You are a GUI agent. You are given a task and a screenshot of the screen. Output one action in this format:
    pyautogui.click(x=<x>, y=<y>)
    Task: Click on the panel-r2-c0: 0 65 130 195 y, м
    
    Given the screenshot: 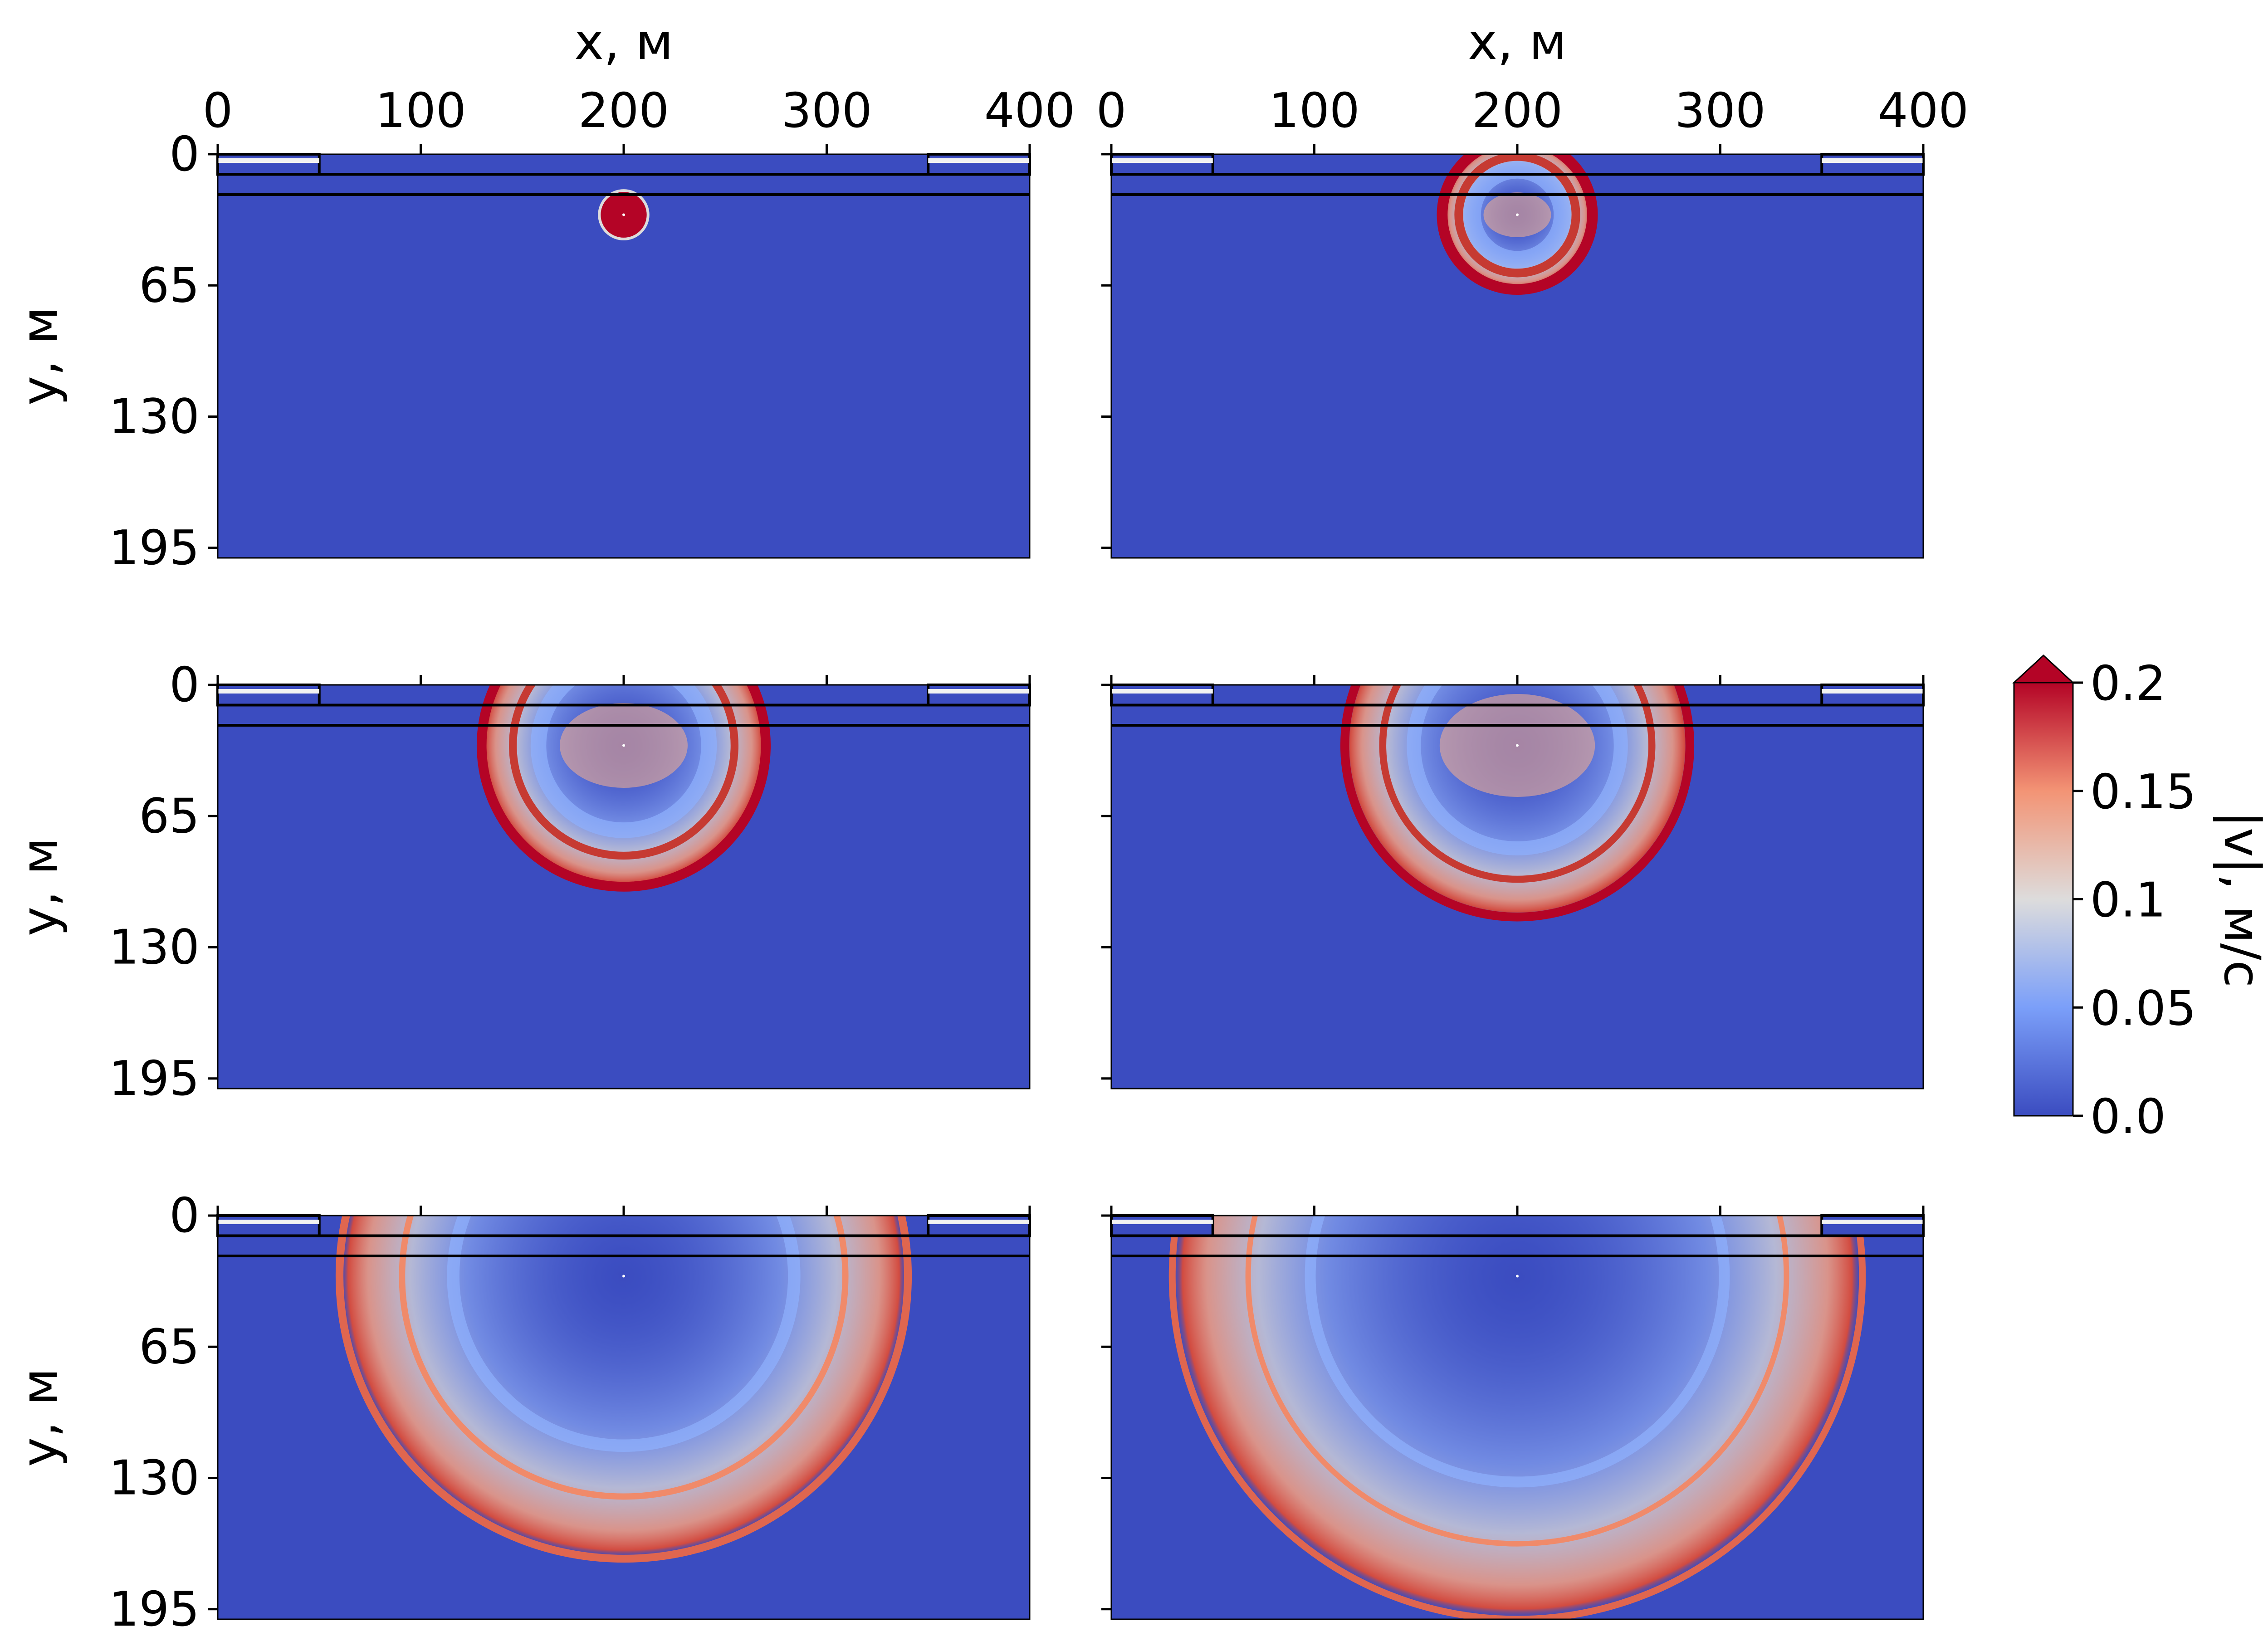 What is the action you would take?
    pyautogui.click(x=521, y=1412)
    